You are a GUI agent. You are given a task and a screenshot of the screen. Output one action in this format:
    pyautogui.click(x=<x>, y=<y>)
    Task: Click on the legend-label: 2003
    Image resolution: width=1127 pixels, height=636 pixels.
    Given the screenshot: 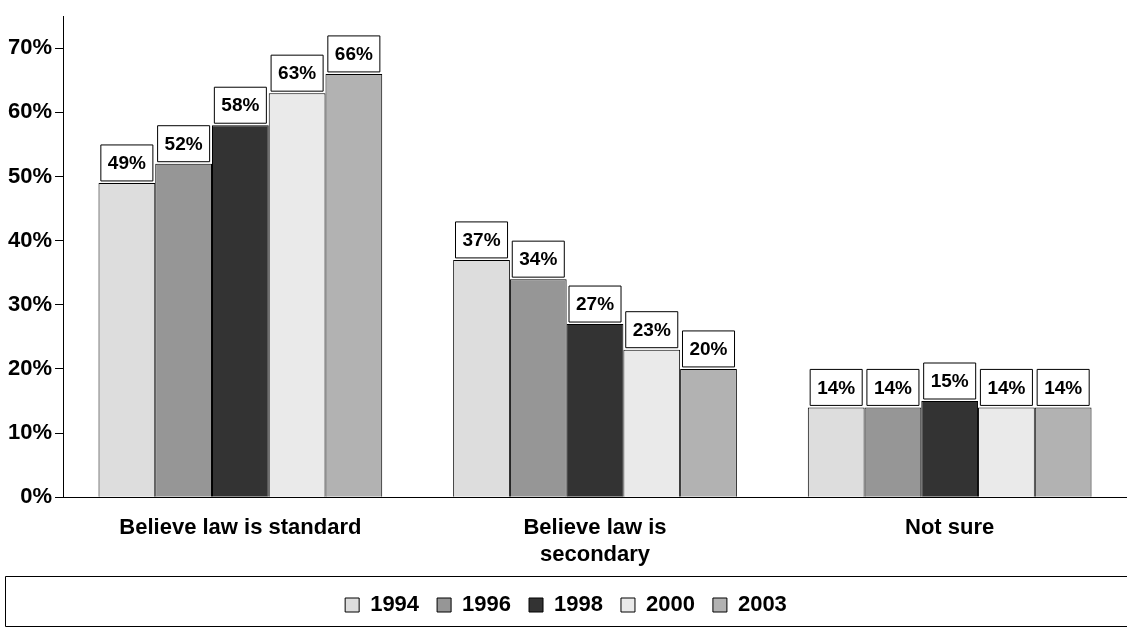 What is the action you would take?
    pyautogui.click(x=762, y=604)
    